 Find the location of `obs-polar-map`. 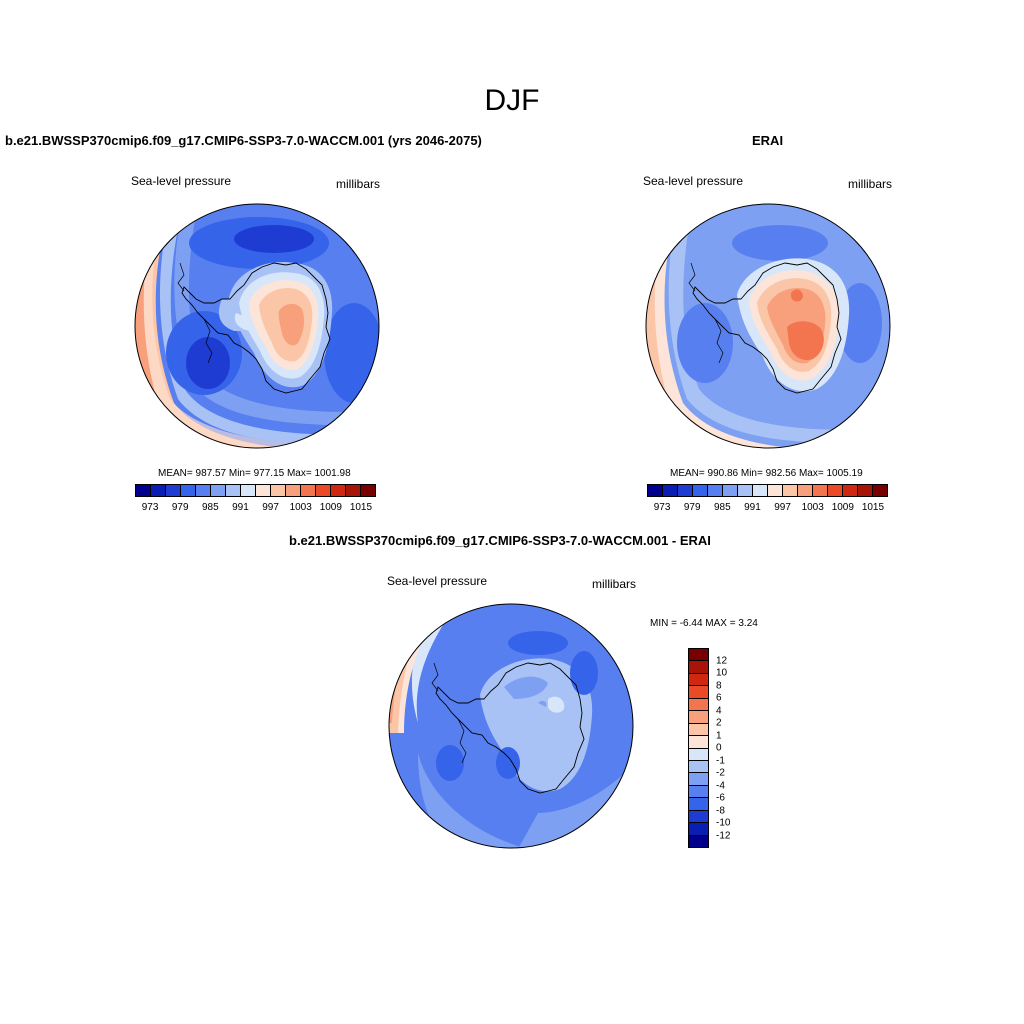

obs-polar-map is located at coordinates (768, 326).